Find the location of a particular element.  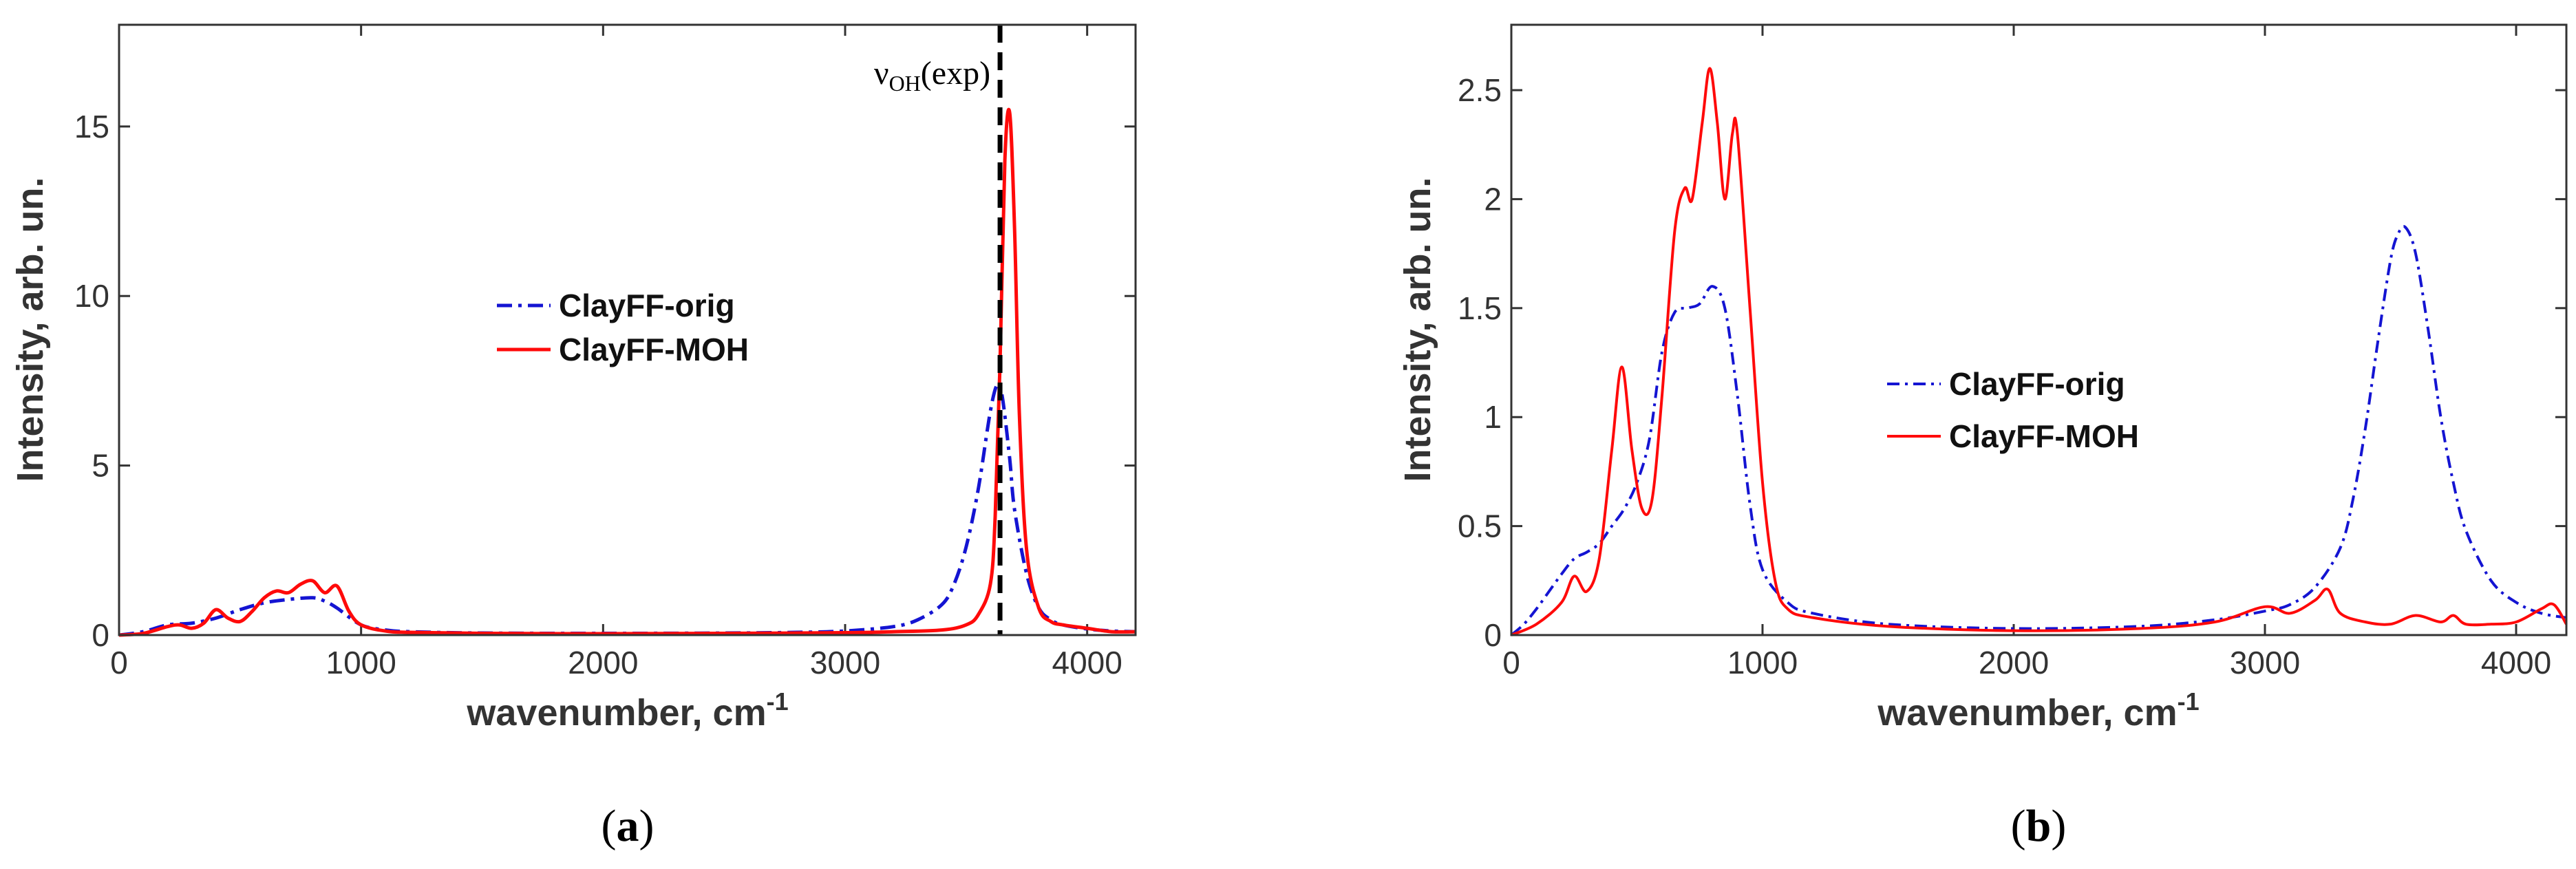

legend-a-moh-label: ClayFF-MOH is located at coordinates (654, 350).